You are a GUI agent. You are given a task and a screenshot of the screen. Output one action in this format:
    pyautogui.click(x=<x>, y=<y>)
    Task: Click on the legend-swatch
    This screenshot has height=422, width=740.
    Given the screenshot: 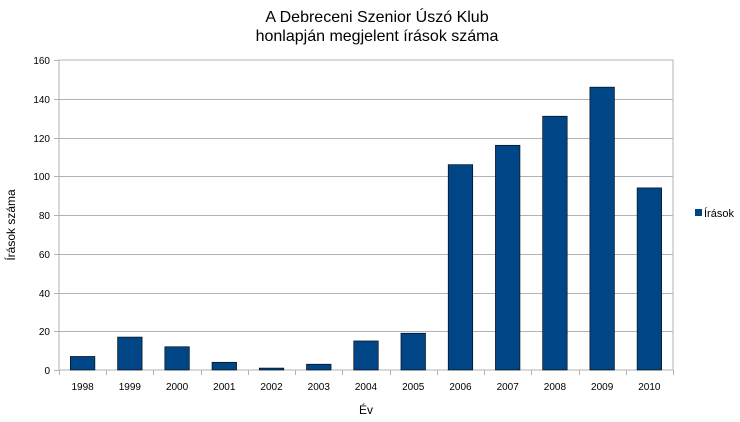 What is the action you would take?
    pyautogui.click(x=698, y=212)
    